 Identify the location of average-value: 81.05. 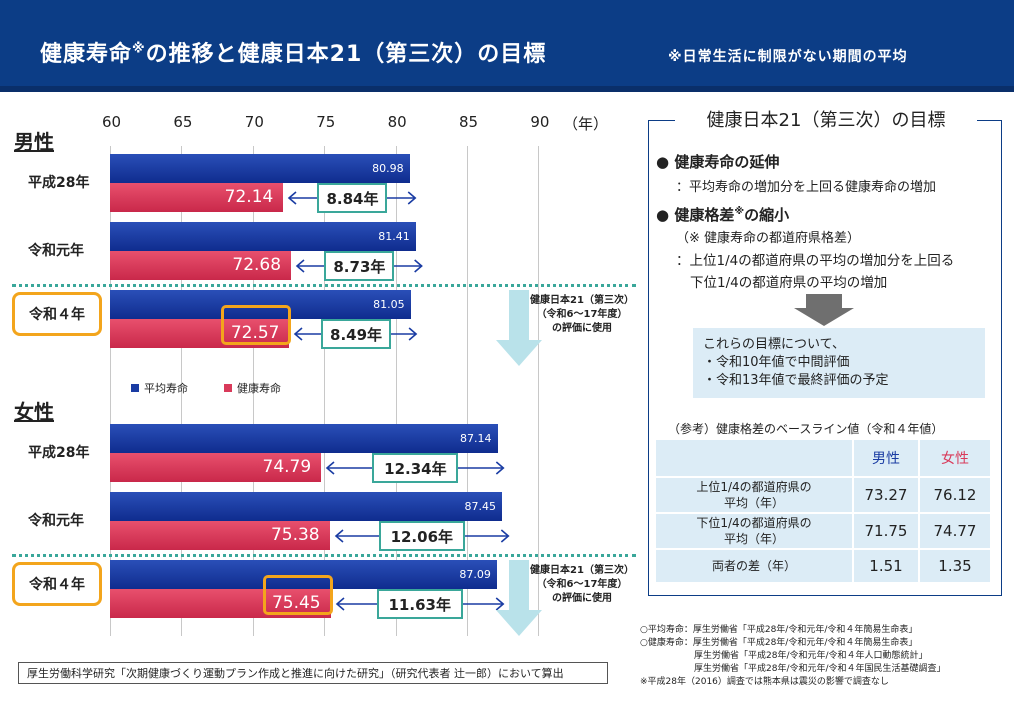
(389, 304).